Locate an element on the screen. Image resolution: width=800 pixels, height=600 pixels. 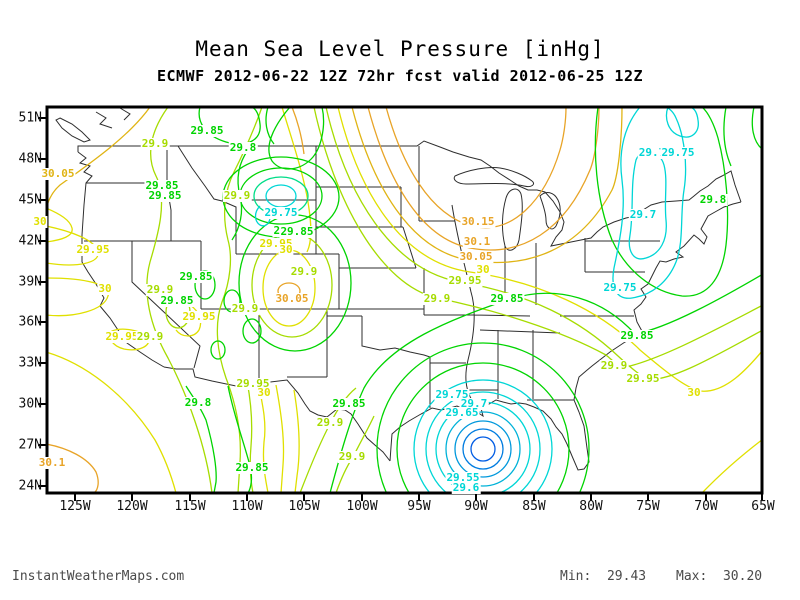
contours-blue is located at coordinates (483, 449).